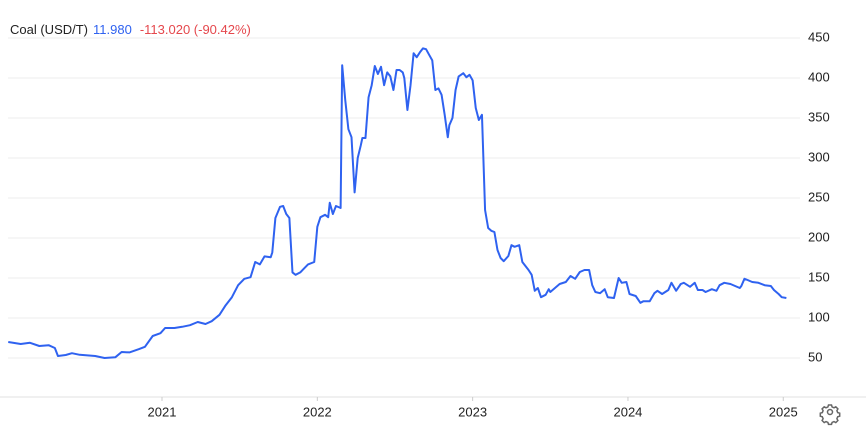 This screenshot has width=866, height=426. Describe the element at coordinates (49, 29) in the screenshot. I see `chart-title: Coal (USD/T)` at that location.